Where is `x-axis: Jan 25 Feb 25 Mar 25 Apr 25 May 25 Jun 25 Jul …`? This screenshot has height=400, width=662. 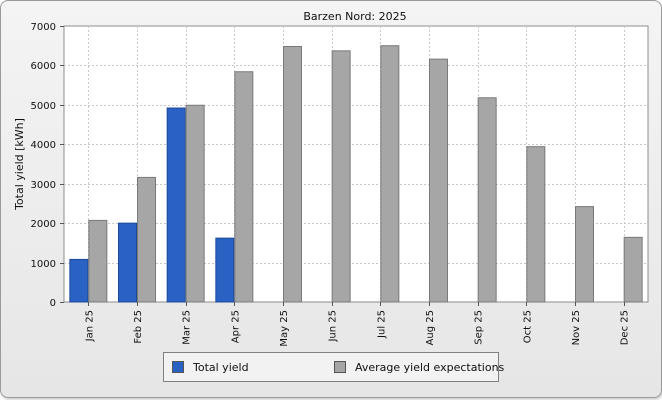 x-axis: Jan 25 Feb 25 Mar 25 Apr 25 May 25 Jun 25 Jul … is located at coordinates (357, 324).